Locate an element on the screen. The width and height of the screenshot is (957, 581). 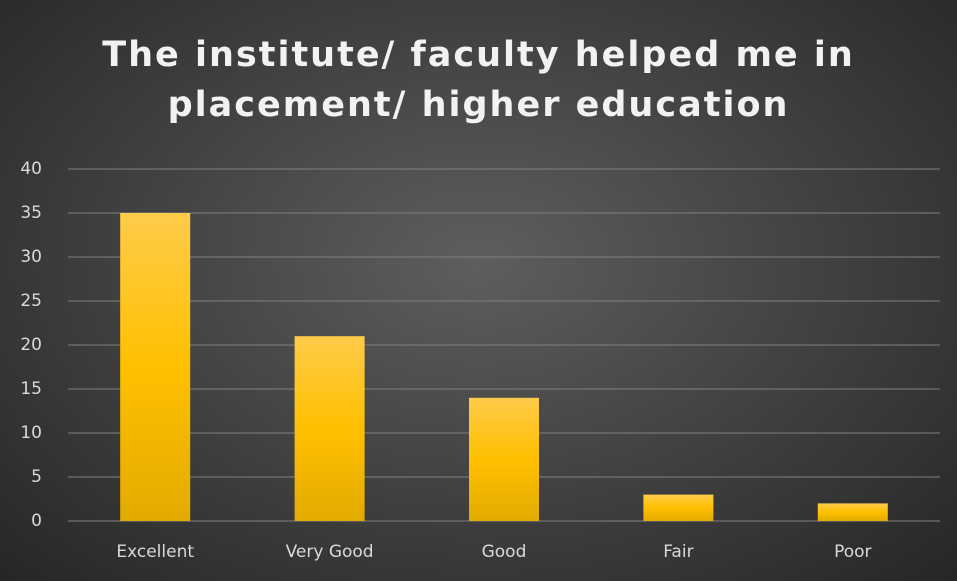
x-tick-label: Good is located at coordinates (504, 552).